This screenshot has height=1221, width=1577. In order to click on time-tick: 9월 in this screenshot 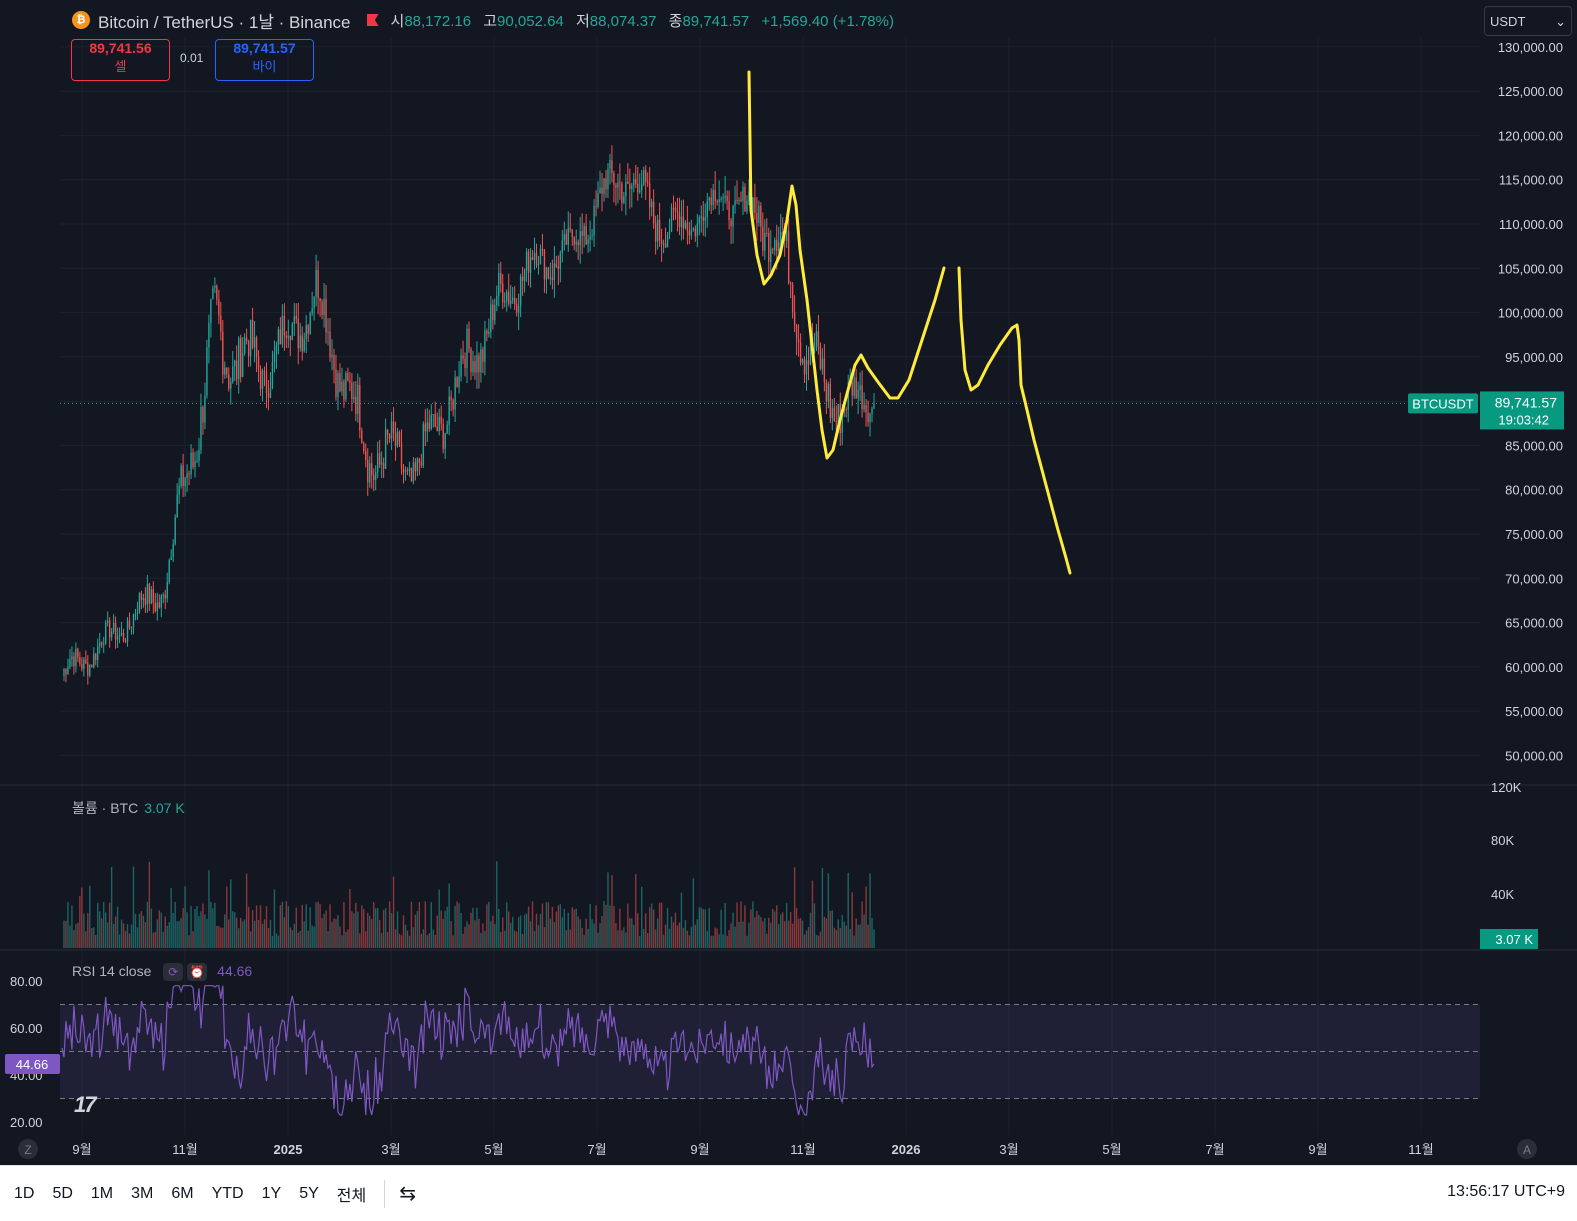, I will do `click(1317, 1149)`.